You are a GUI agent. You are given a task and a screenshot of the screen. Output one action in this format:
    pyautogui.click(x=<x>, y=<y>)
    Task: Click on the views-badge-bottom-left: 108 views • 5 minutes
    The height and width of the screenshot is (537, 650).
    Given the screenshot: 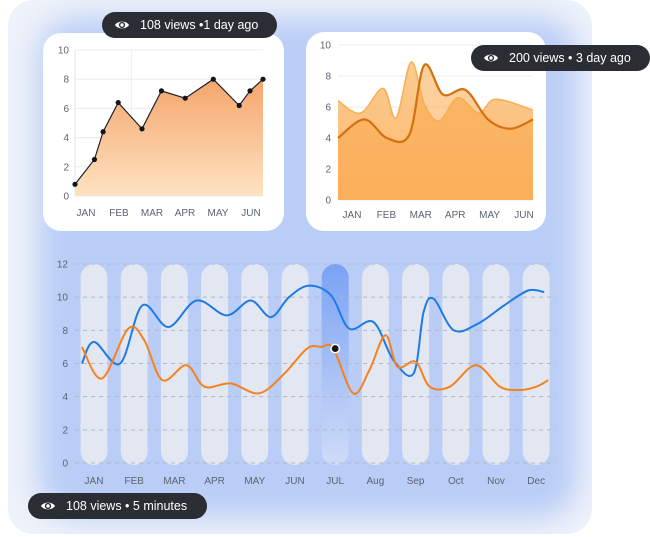 What is the action you would take?
    pyautogui.click(x=117, y=506)
    